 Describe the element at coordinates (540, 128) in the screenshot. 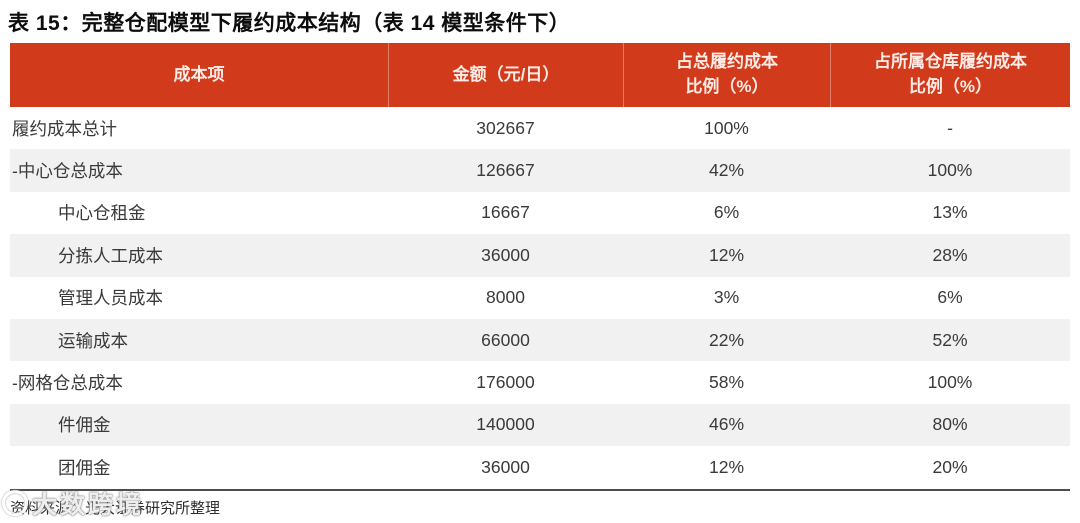

I see `table-row: 履约成本总计 302667 100% -` at that location.